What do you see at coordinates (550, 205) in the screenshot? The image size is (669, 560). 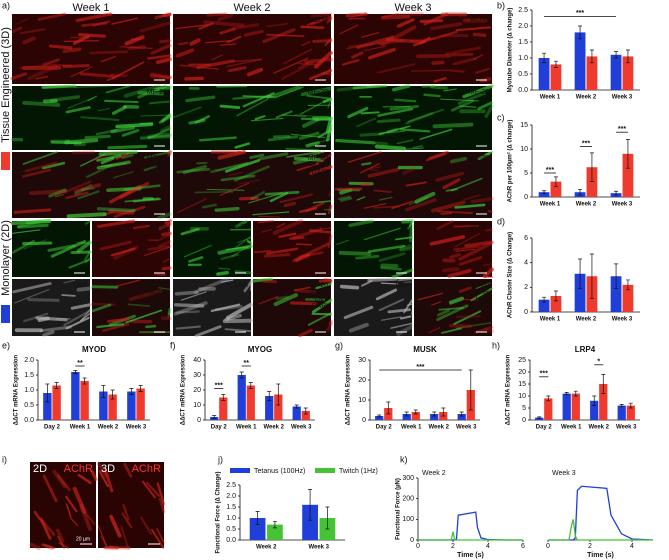 I see `x-tick-label: Week 1` at bounding box center [550, 205].